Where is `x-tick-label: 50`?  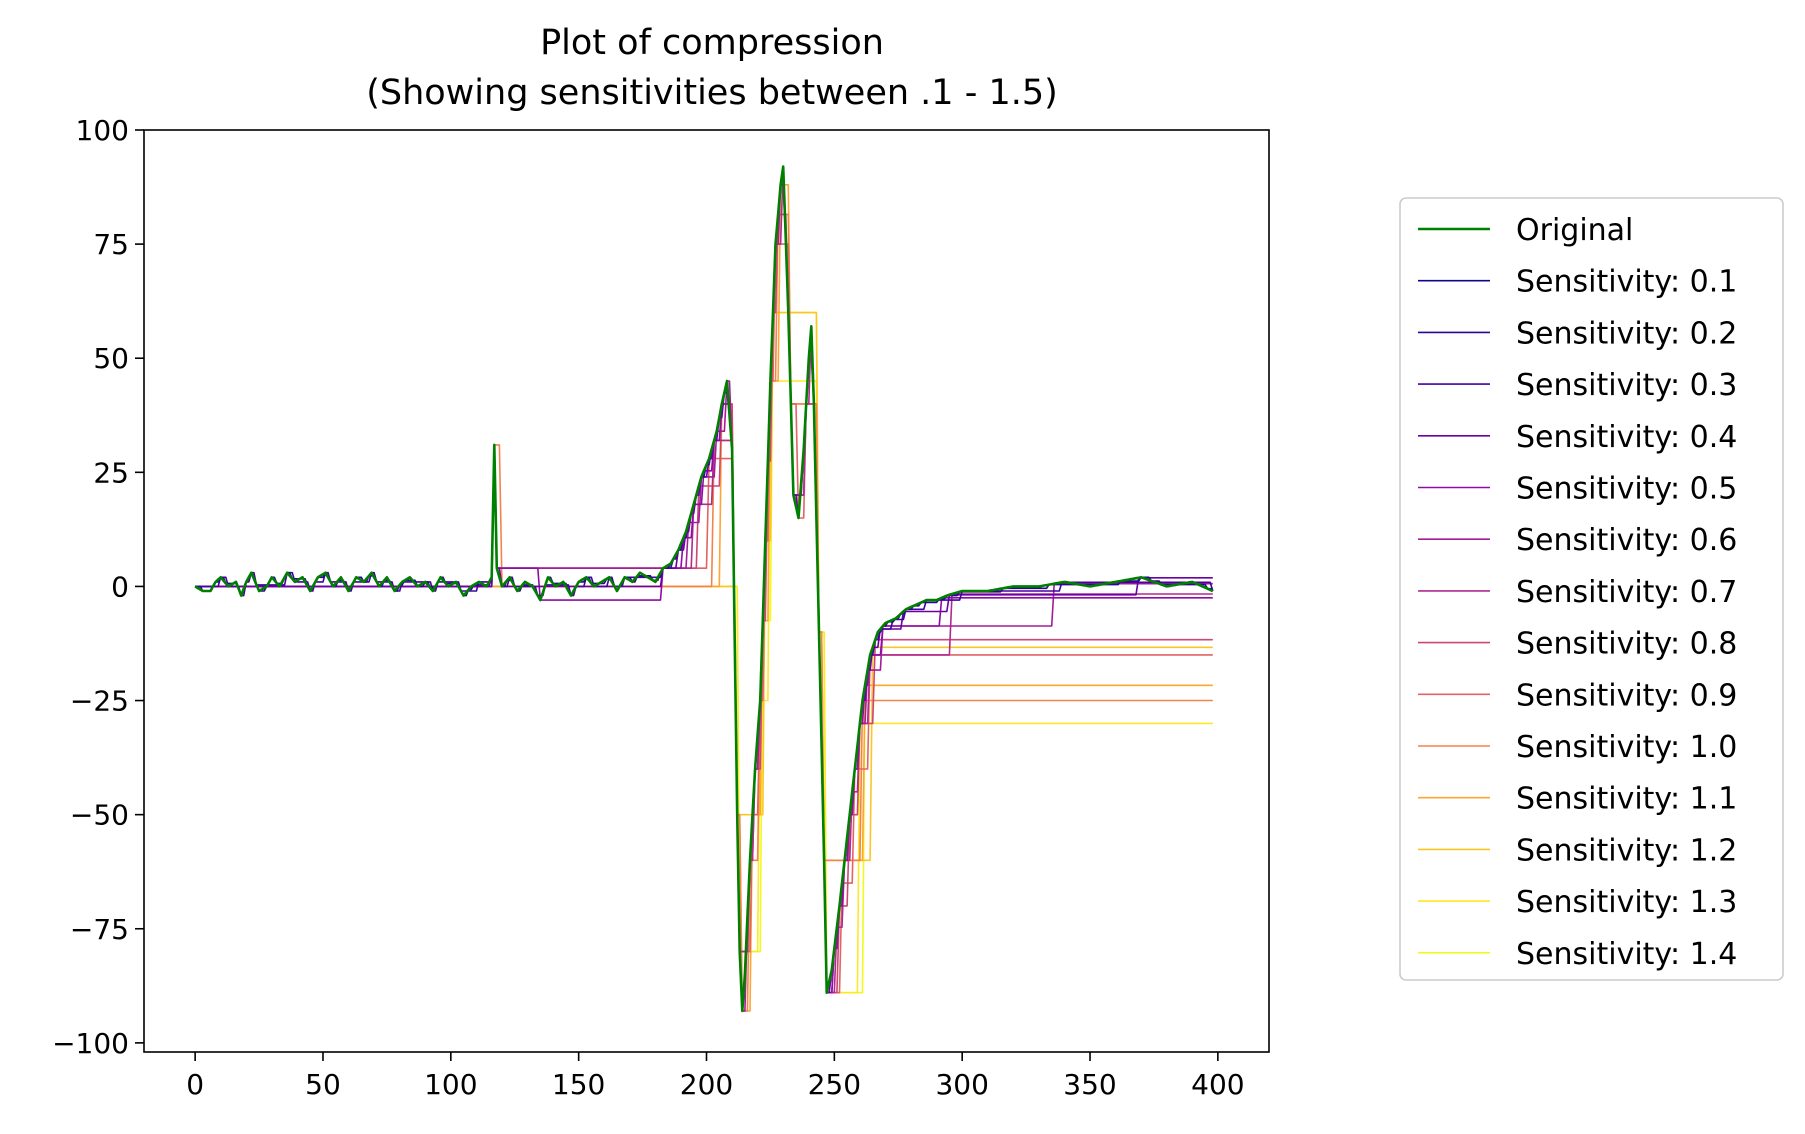
x-tick-label: 50 is located at coordinates (323, 1084).